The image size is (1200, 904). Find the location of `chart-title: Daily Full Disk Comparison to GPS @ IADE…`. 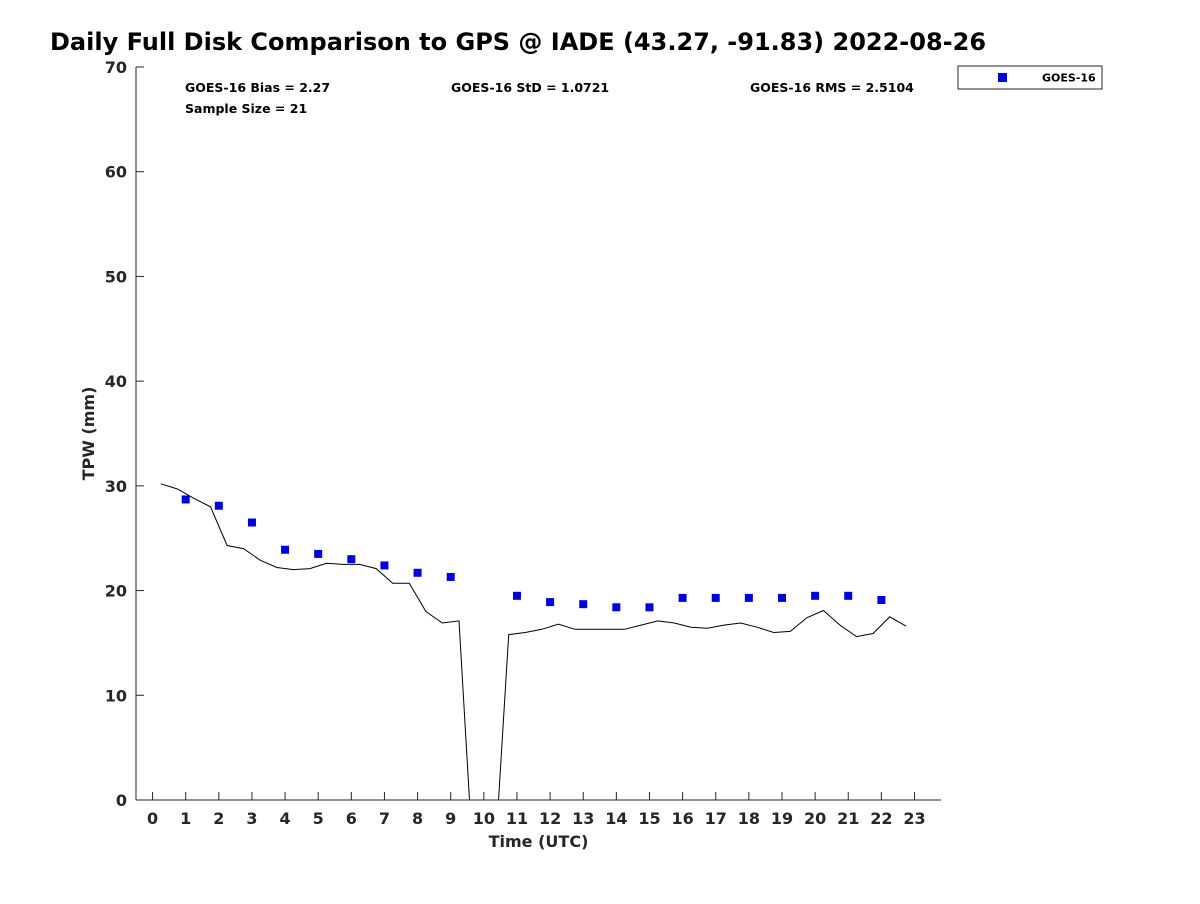

chart-title: Daily Full Disk Comparison to GPS @ IADE… is located at coordinates (518, 42).